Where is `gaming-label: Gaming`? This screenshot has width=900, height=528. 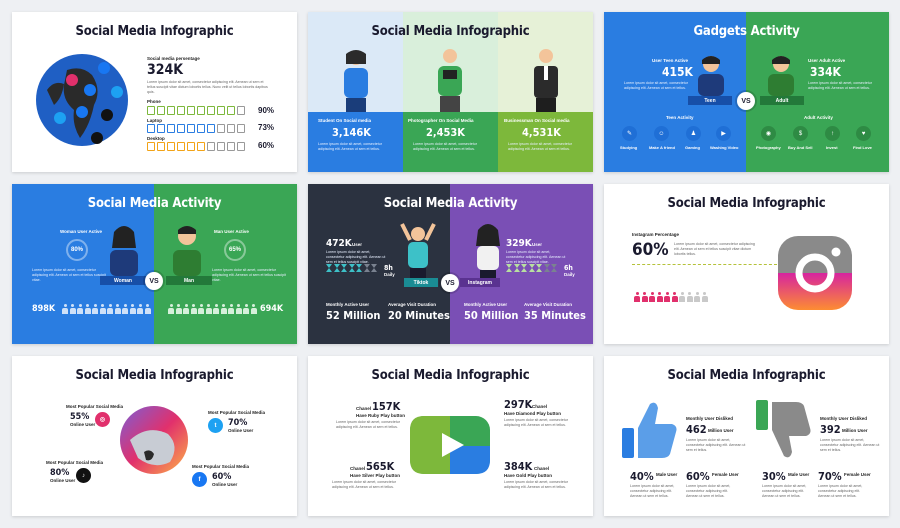 gaming-label: Gaming is located at coordinates (692, 147).